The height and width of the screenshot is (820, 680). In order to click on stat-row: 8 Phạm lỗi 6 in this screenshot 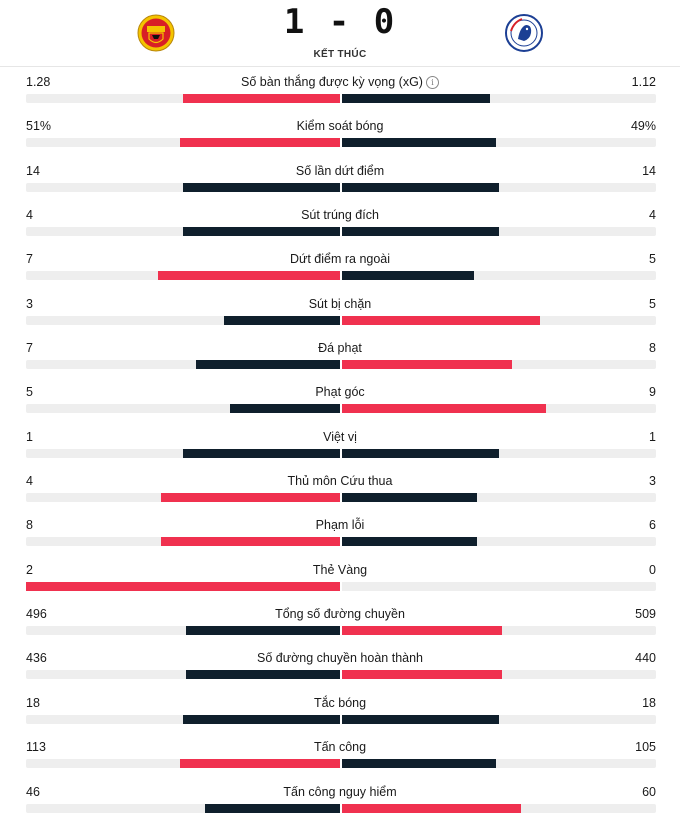, I will do `click(340, 531)`.